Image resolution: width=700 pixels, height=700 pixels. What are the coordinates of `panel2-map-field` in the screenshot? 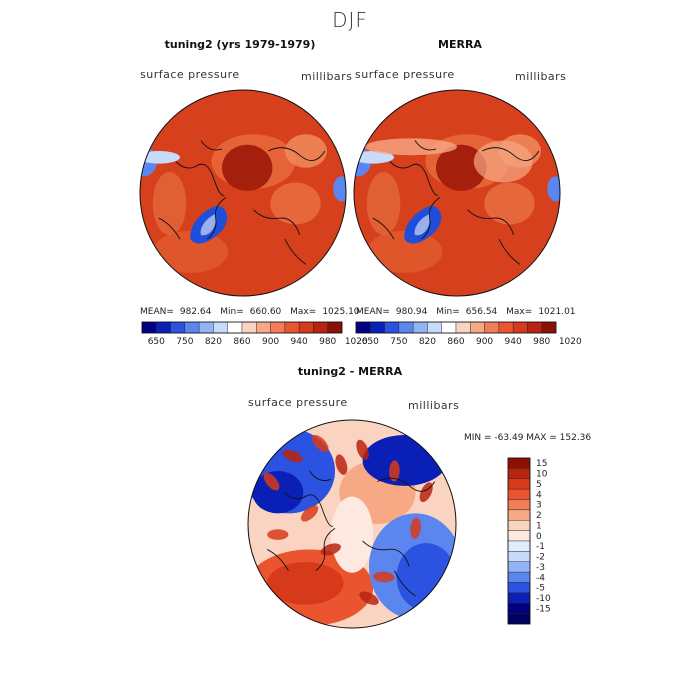 It's located at (457, 193).